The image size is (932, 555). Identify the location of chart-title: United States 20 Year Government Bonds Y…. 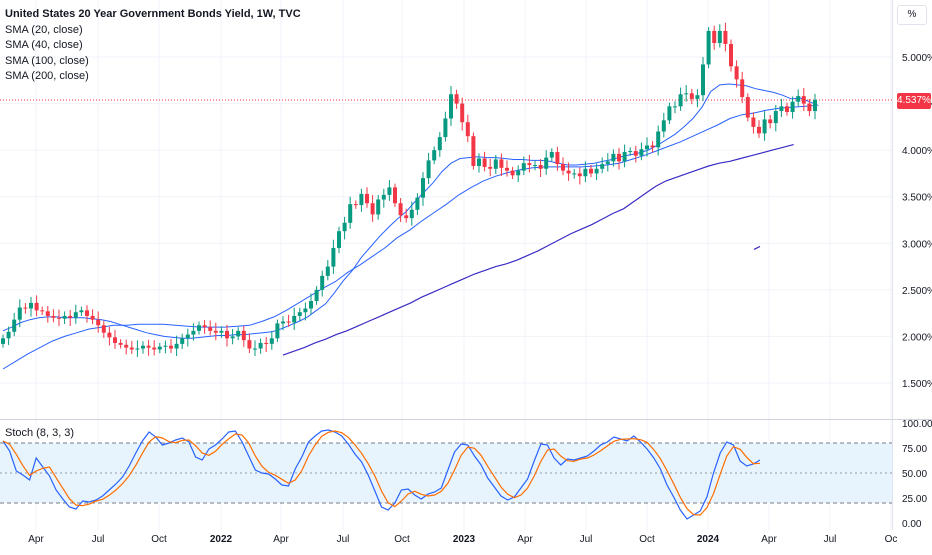
(153, 14).